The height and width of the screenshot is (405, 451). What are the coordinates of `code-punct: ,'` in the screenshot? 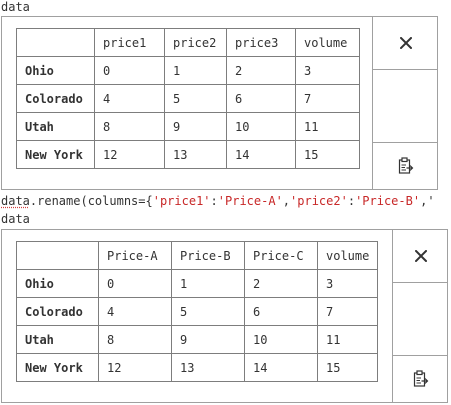 It's located at (427, 201).